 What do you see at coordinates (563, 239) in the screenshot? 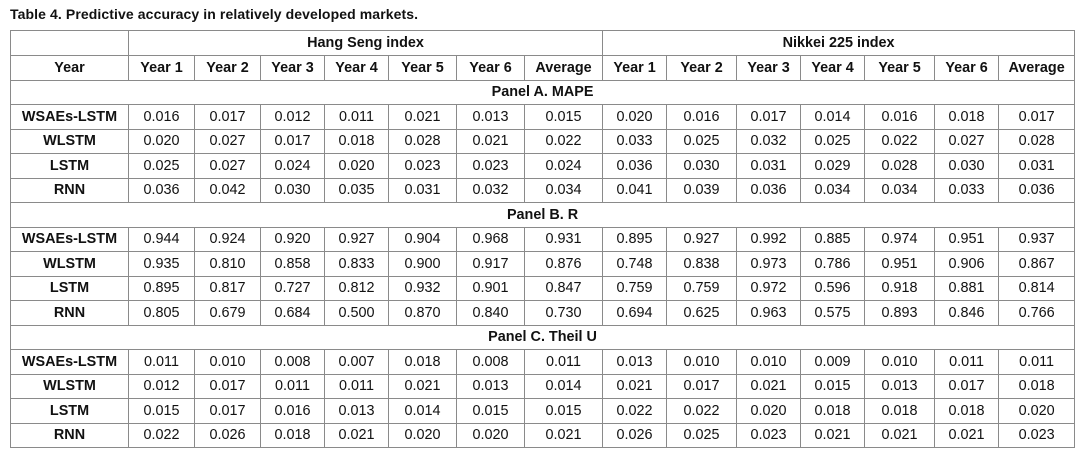
I see `value-cell: 0.931` at bounding box center [563, 239].